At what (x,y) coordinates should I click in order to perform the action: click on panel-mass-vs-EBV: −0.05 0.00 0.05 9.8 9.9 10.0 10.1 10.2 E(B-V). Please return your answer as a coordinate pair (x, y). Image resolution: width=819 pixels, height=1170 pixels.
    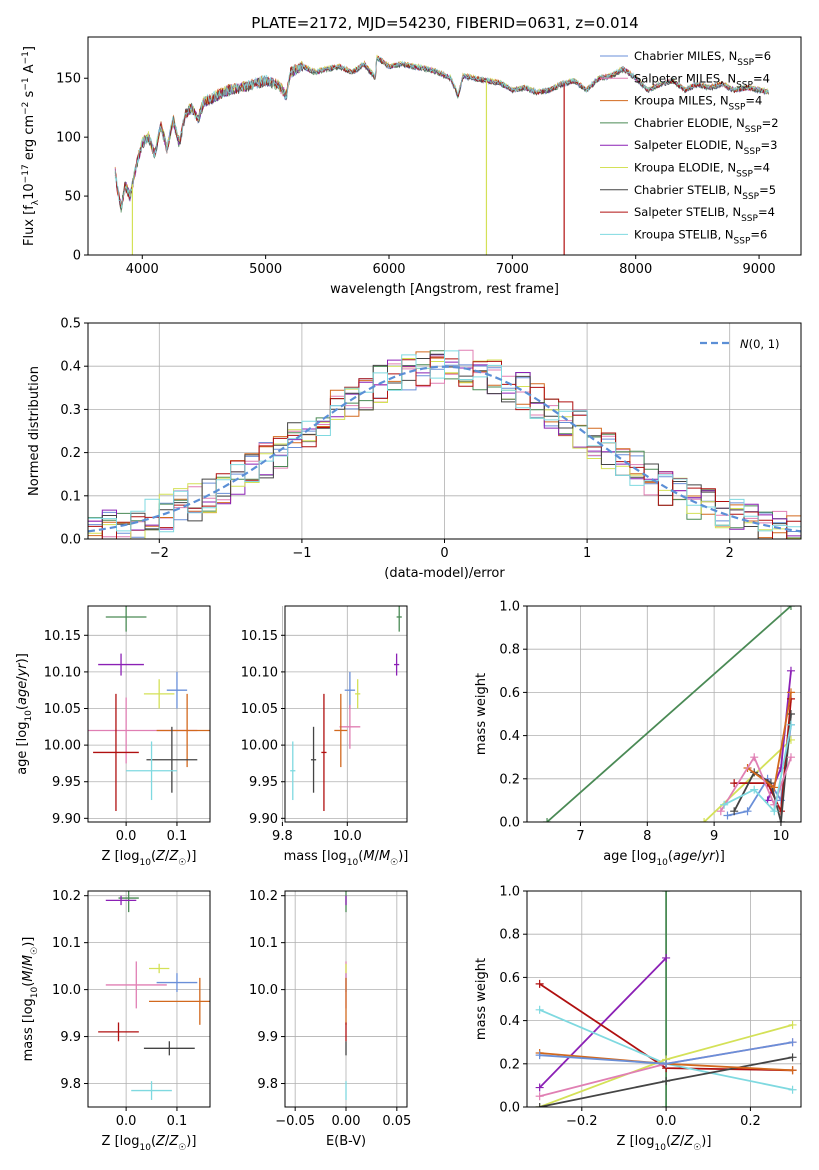
    Looking at the image, I should click on (330, 1019).